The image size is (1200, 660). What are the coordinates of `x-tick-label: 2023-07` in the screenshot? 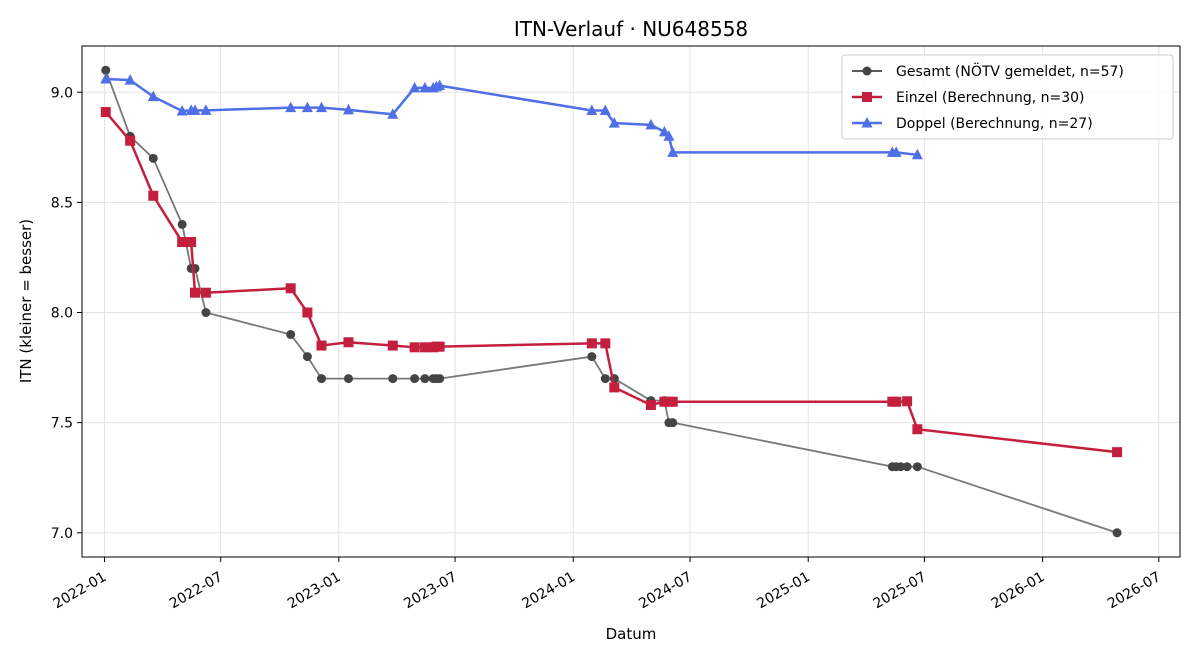 It's located at (430, 590).